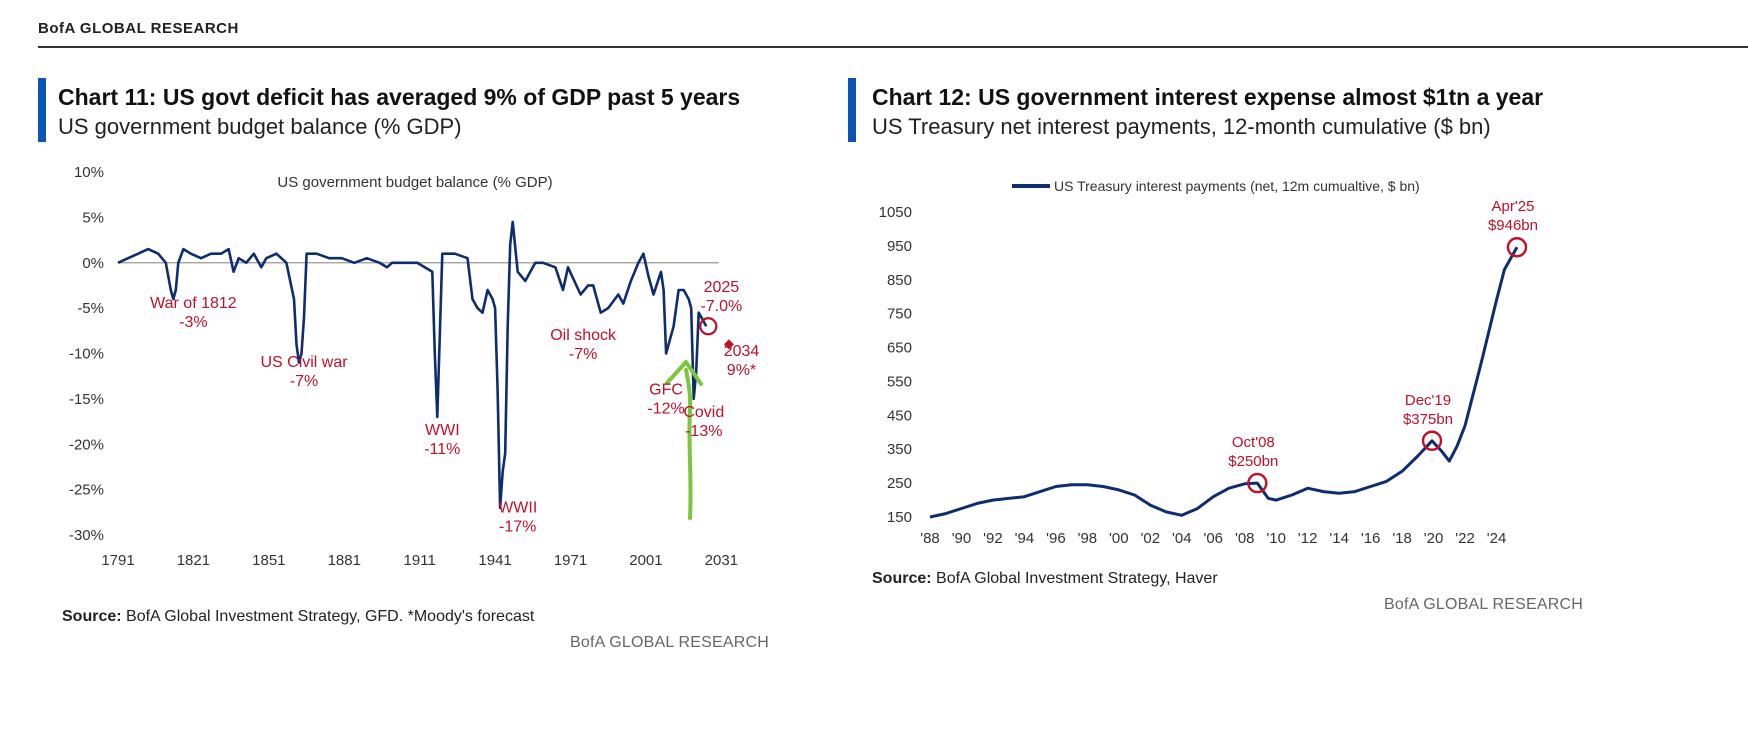 The image size is (1748, 732). Describe the element at coordinates (442, 449) in the screenshot. I see `chart11-annotation-label: -11%` at that location.